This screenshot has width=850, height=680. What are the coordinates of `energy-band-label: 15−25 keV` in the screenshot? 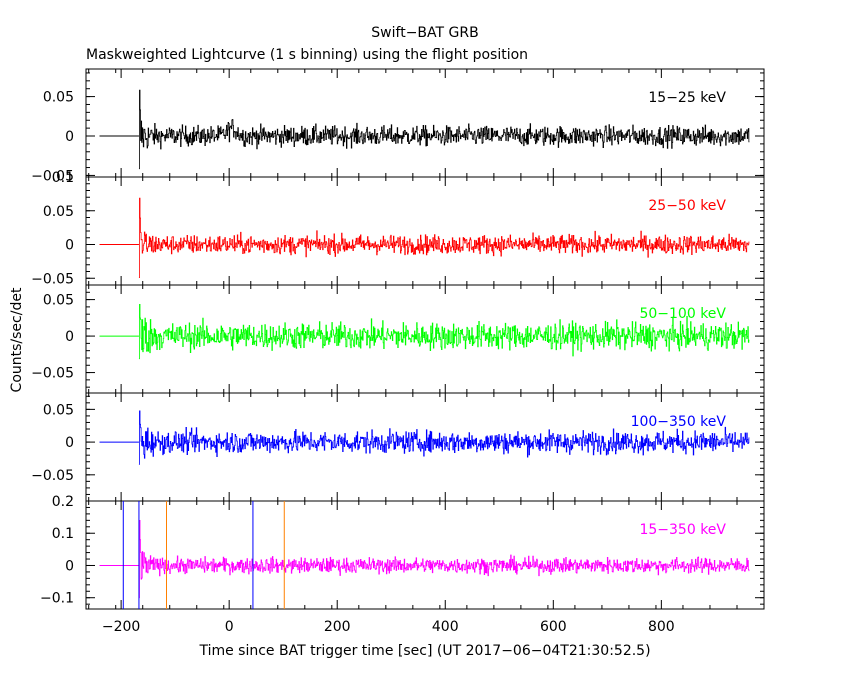 It's located at (687, 98).